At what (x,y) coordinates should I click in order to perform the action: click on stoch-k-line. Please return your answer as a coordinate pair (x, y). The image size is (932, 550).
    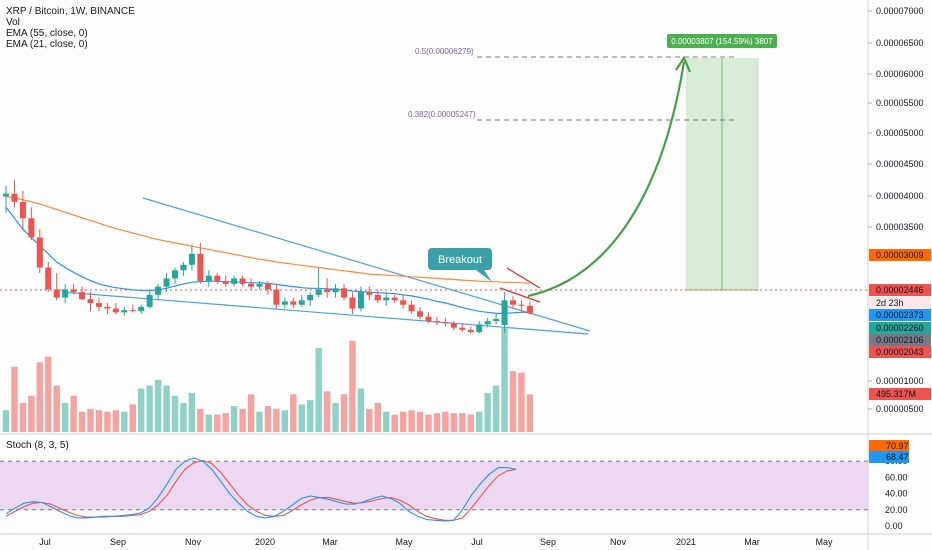
    Looking at the image, I should click on (261, 489).